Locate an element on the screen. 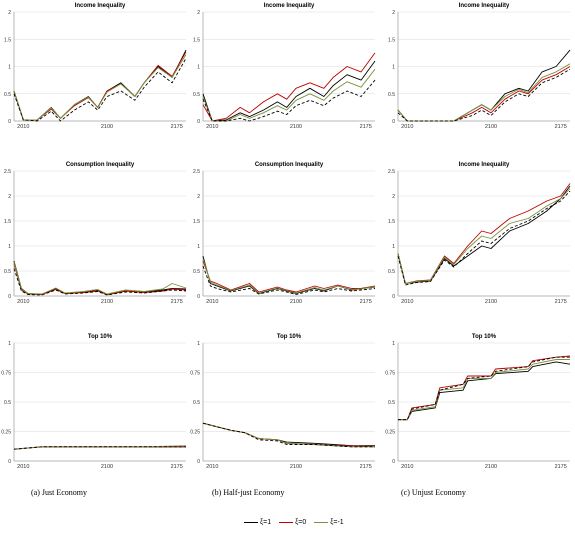 The width and height of the screenshot is (575, 537). legend-label-xi-minus-1: ξ=-1 is located at coordinates (337, 522).